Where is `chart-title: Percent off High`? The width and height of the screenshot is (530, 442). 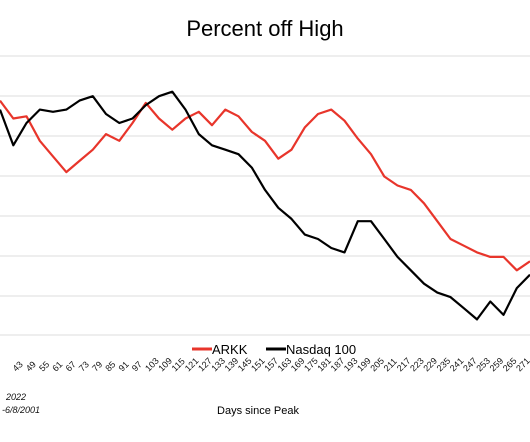 chart-title: Percent off High is located at coordinates (264, 28).